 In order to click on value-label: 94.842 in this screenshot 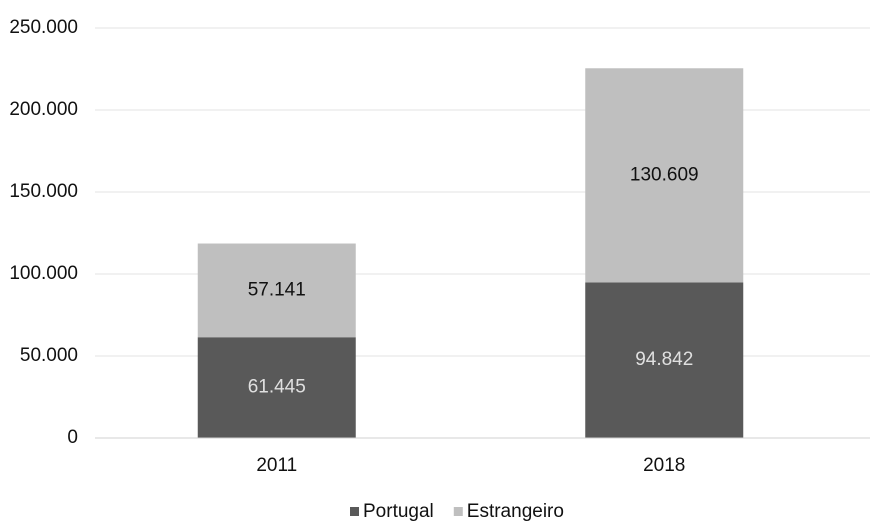, I will do `click(664, 359)`.